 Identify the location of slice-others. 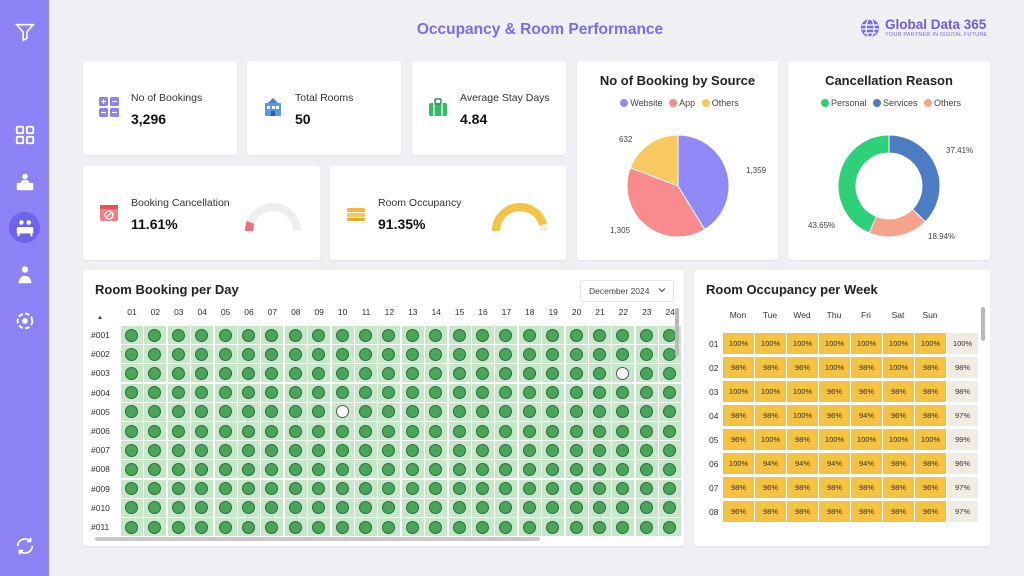
(654, 160).